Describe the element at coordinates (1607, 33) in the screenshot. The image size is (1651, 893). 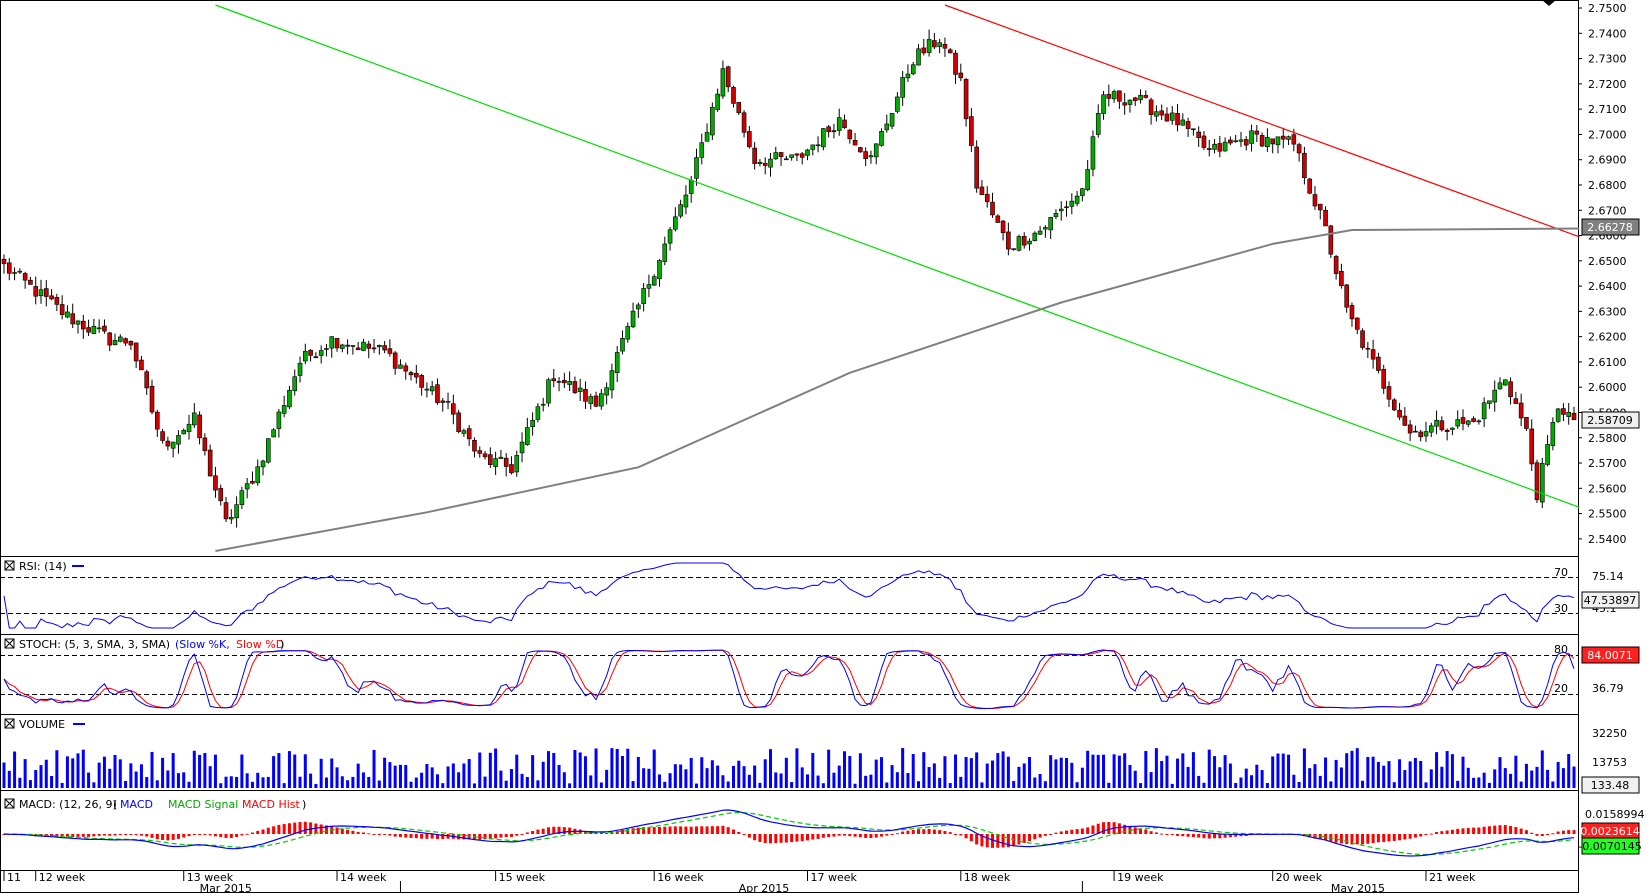
I see `price-tick-label: 2.7400` at that location.